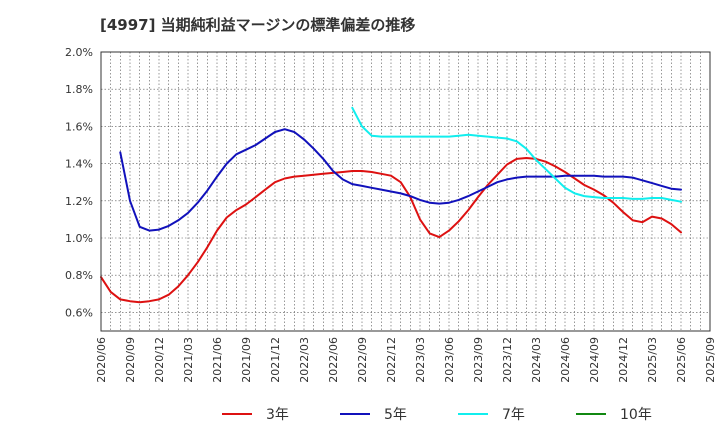 The image size is (720, 440). Describe the element at coordinates (159, 360) in the screenshot. I see `x-tick-label: 2020/12` at that location.